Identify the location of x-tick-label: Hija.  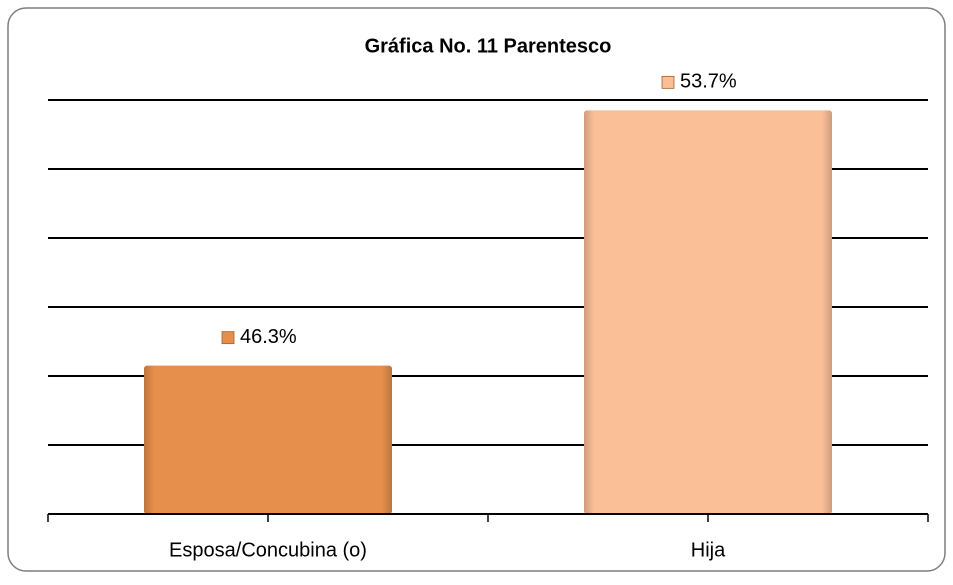
(708, 550).